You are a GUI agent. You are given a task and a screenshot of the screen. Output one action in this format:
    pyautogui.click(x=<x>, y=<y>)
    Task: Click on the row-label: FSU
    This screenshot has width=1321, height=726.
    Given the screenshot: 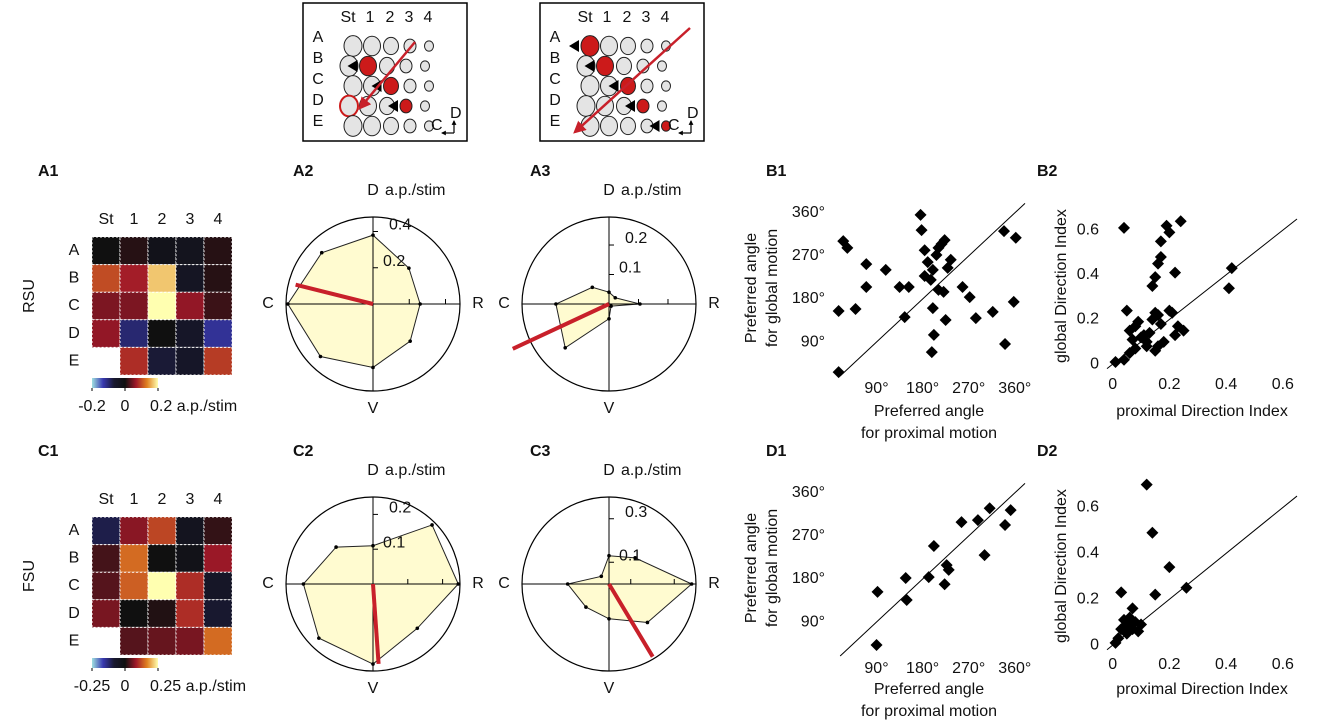 What is the action you would take?
    pyautogui.click(x=29, y=576)
    